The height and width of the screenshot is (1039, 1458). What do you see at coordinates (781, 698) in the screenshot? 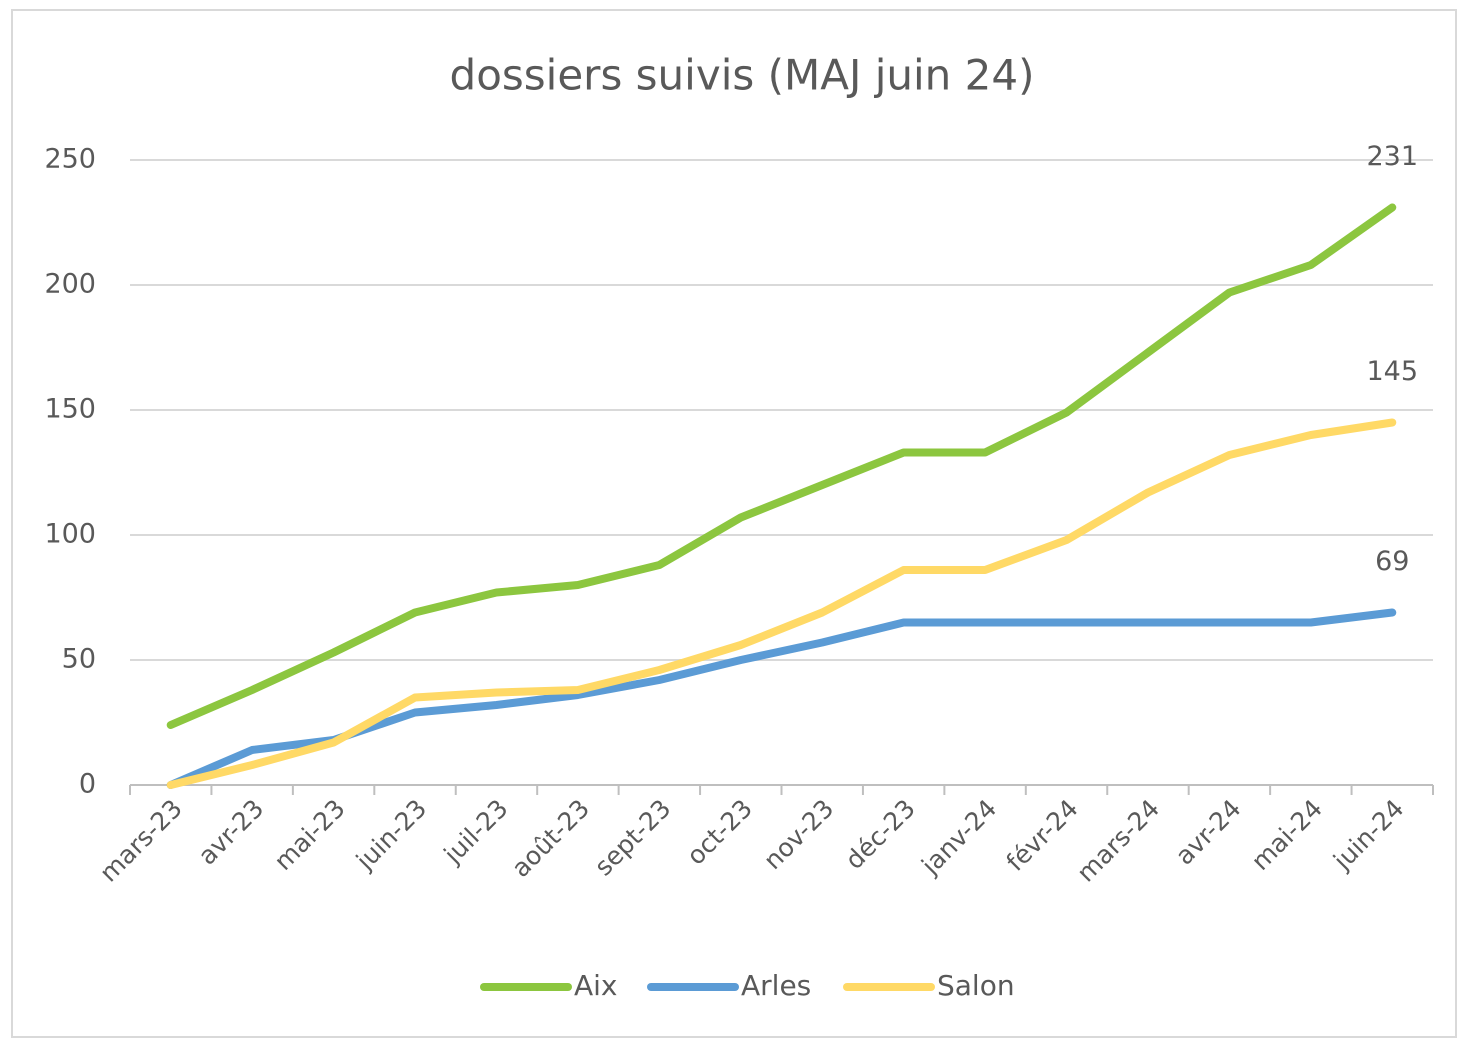
I see `series-line` at bounding box center [781, 698].